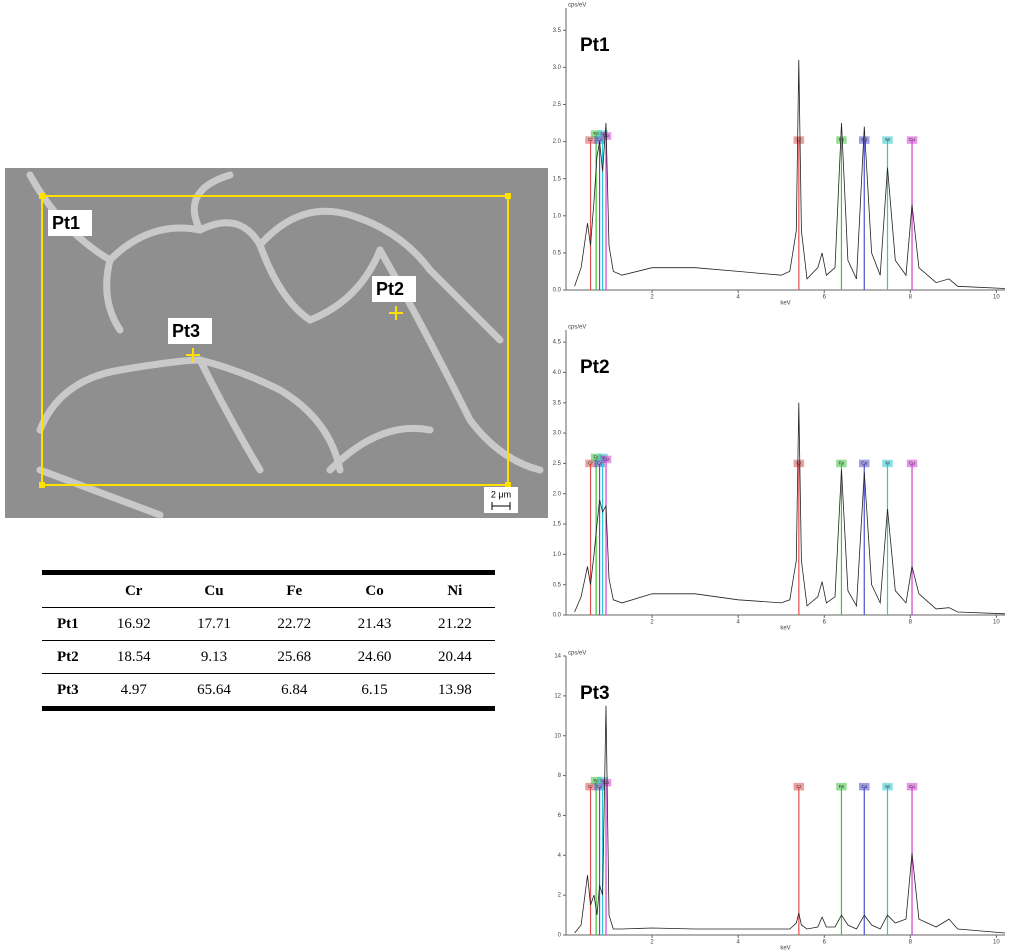 This screenshot has width=1009, height=950. I want to click on y-tick-label: 1.5, so click(557, 525).